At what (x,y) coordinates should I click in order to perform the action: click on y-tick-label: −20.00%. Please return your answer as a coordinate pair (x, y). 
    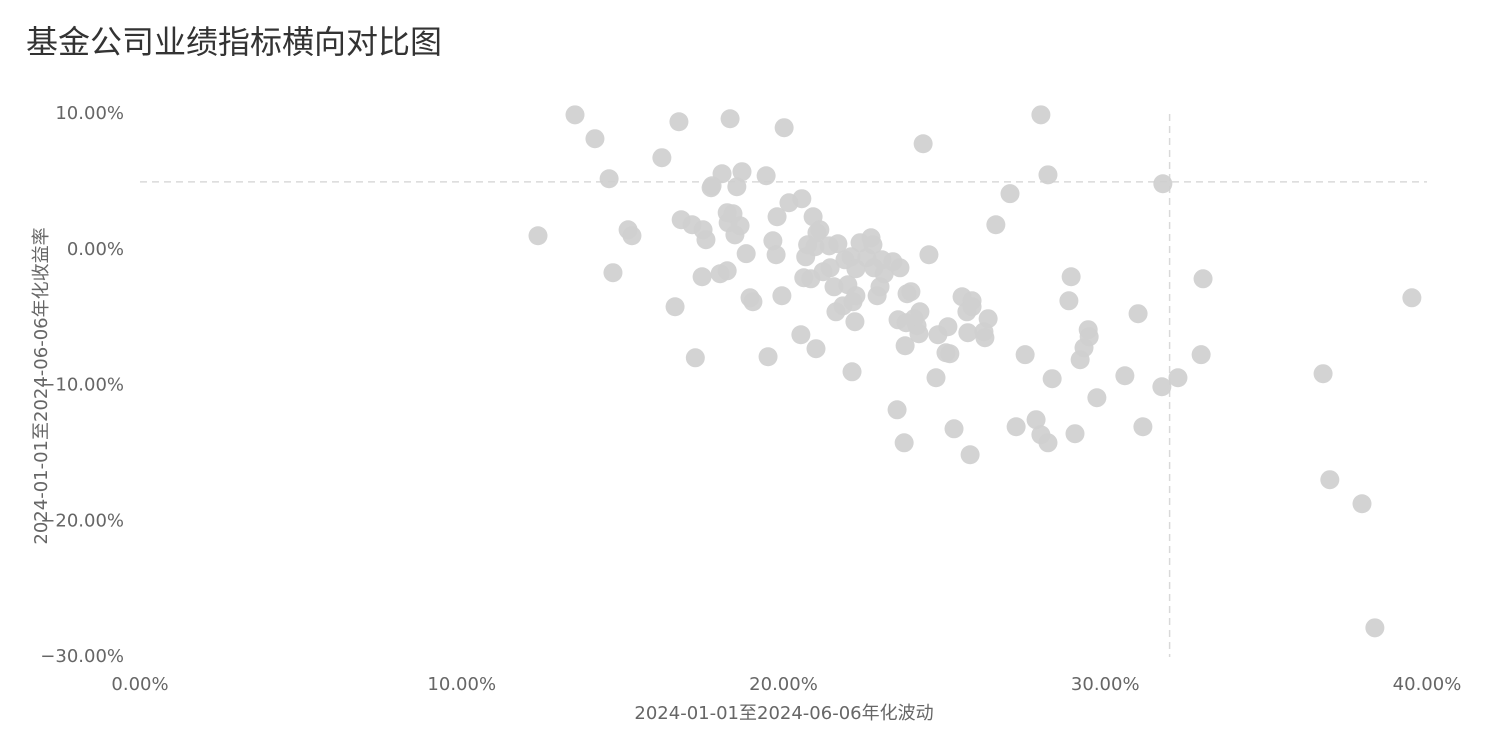
    Looking at the image, I should click on (82, 520).